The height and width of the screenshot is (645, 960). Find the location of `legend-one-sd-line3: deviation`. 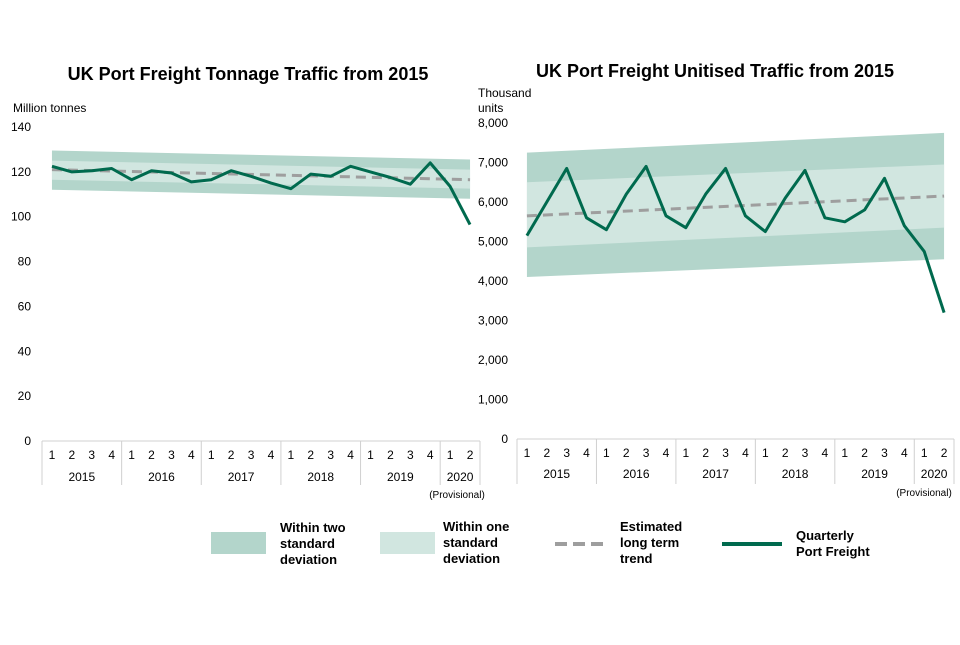

legend-one-sd-line3: deviation is located at coordinates (471, 558).